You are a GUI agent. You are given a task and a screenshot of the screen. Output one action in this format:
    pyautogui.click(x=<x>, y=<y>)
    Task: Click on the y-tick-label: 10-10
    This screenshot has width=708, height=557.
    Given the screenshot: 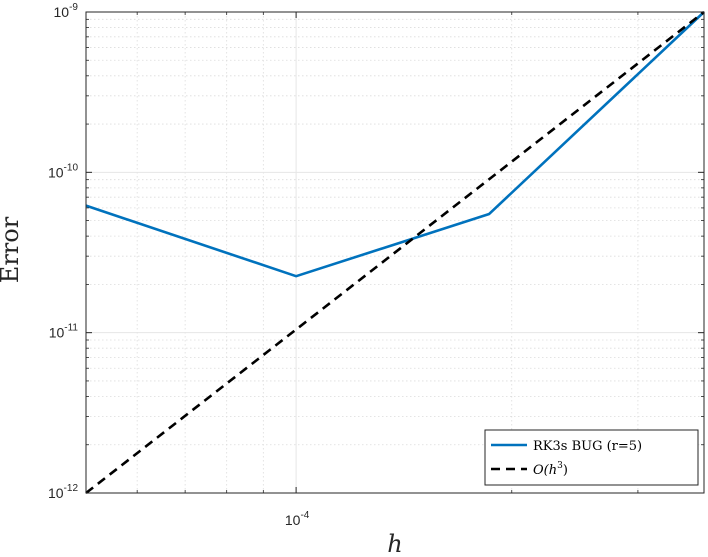 What is the action you would take?
    pyautogui.click(x=63, y=171)
    